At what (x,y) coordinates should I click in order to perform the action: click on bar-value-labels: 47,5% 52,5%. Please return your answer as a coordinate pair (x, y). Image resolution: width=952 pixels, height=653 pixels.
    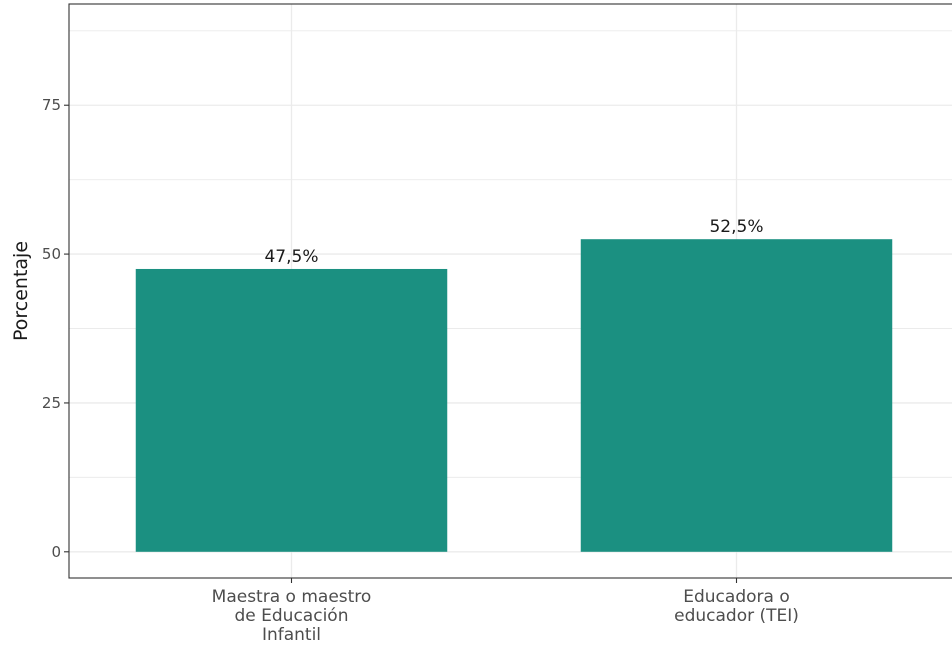
    Looking at the image, I should click on (513, 242).